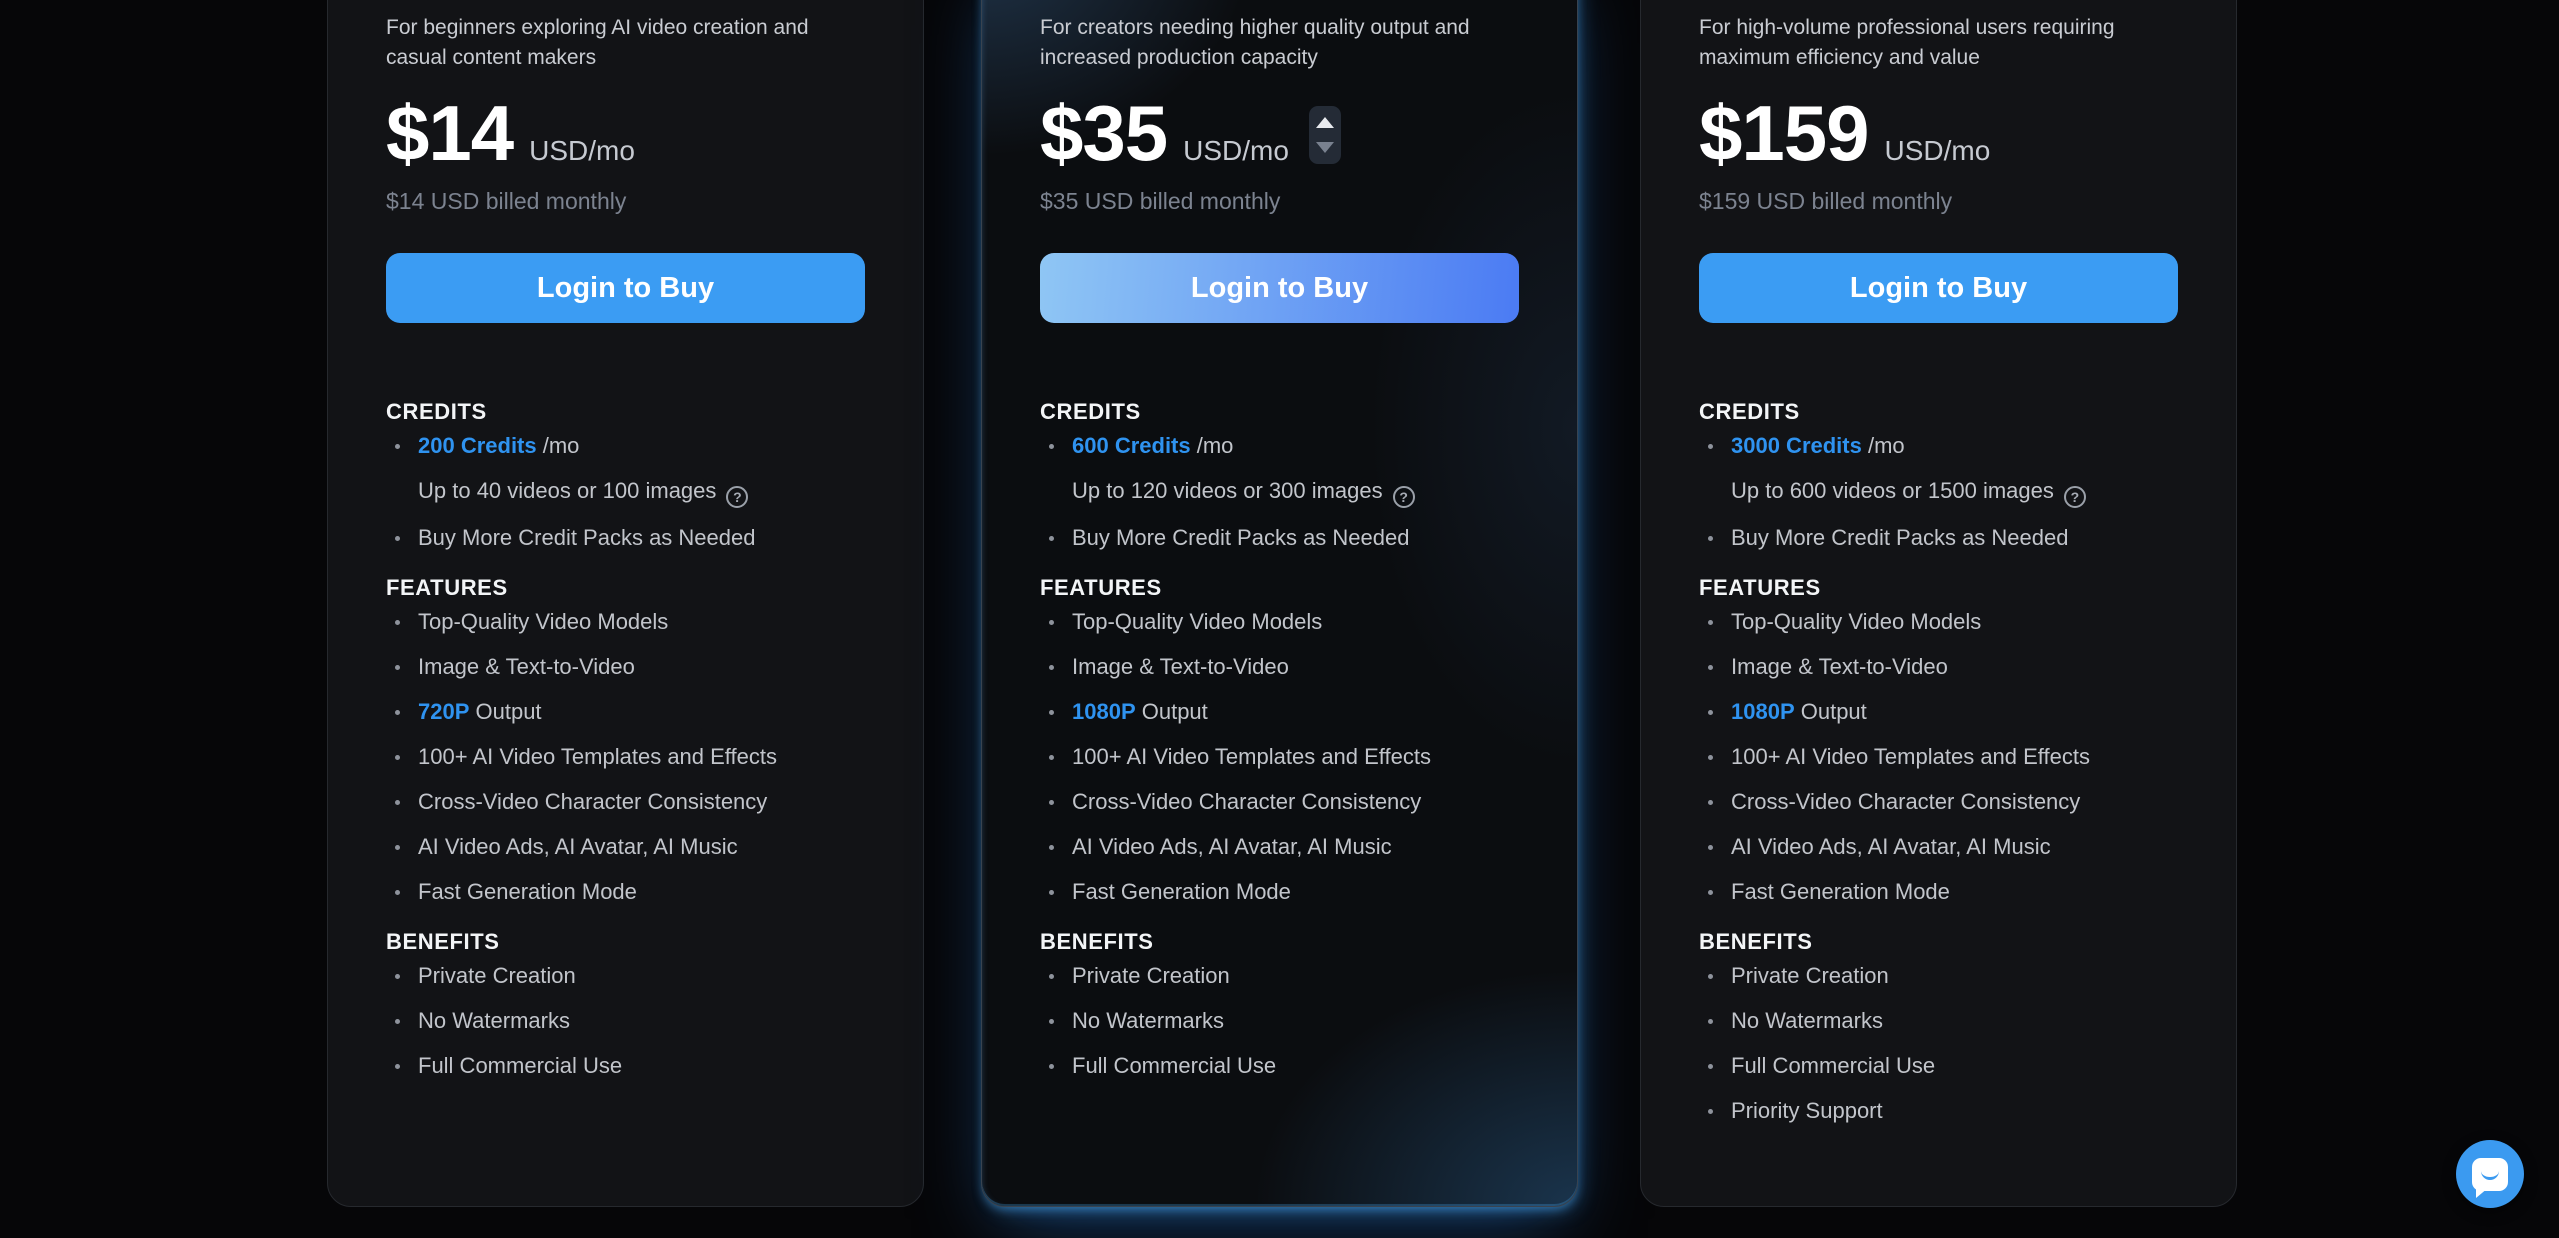 This screenshot has height=1238, width=2559. I want to click on chat-bubble-icon, so click(2490, 1177).